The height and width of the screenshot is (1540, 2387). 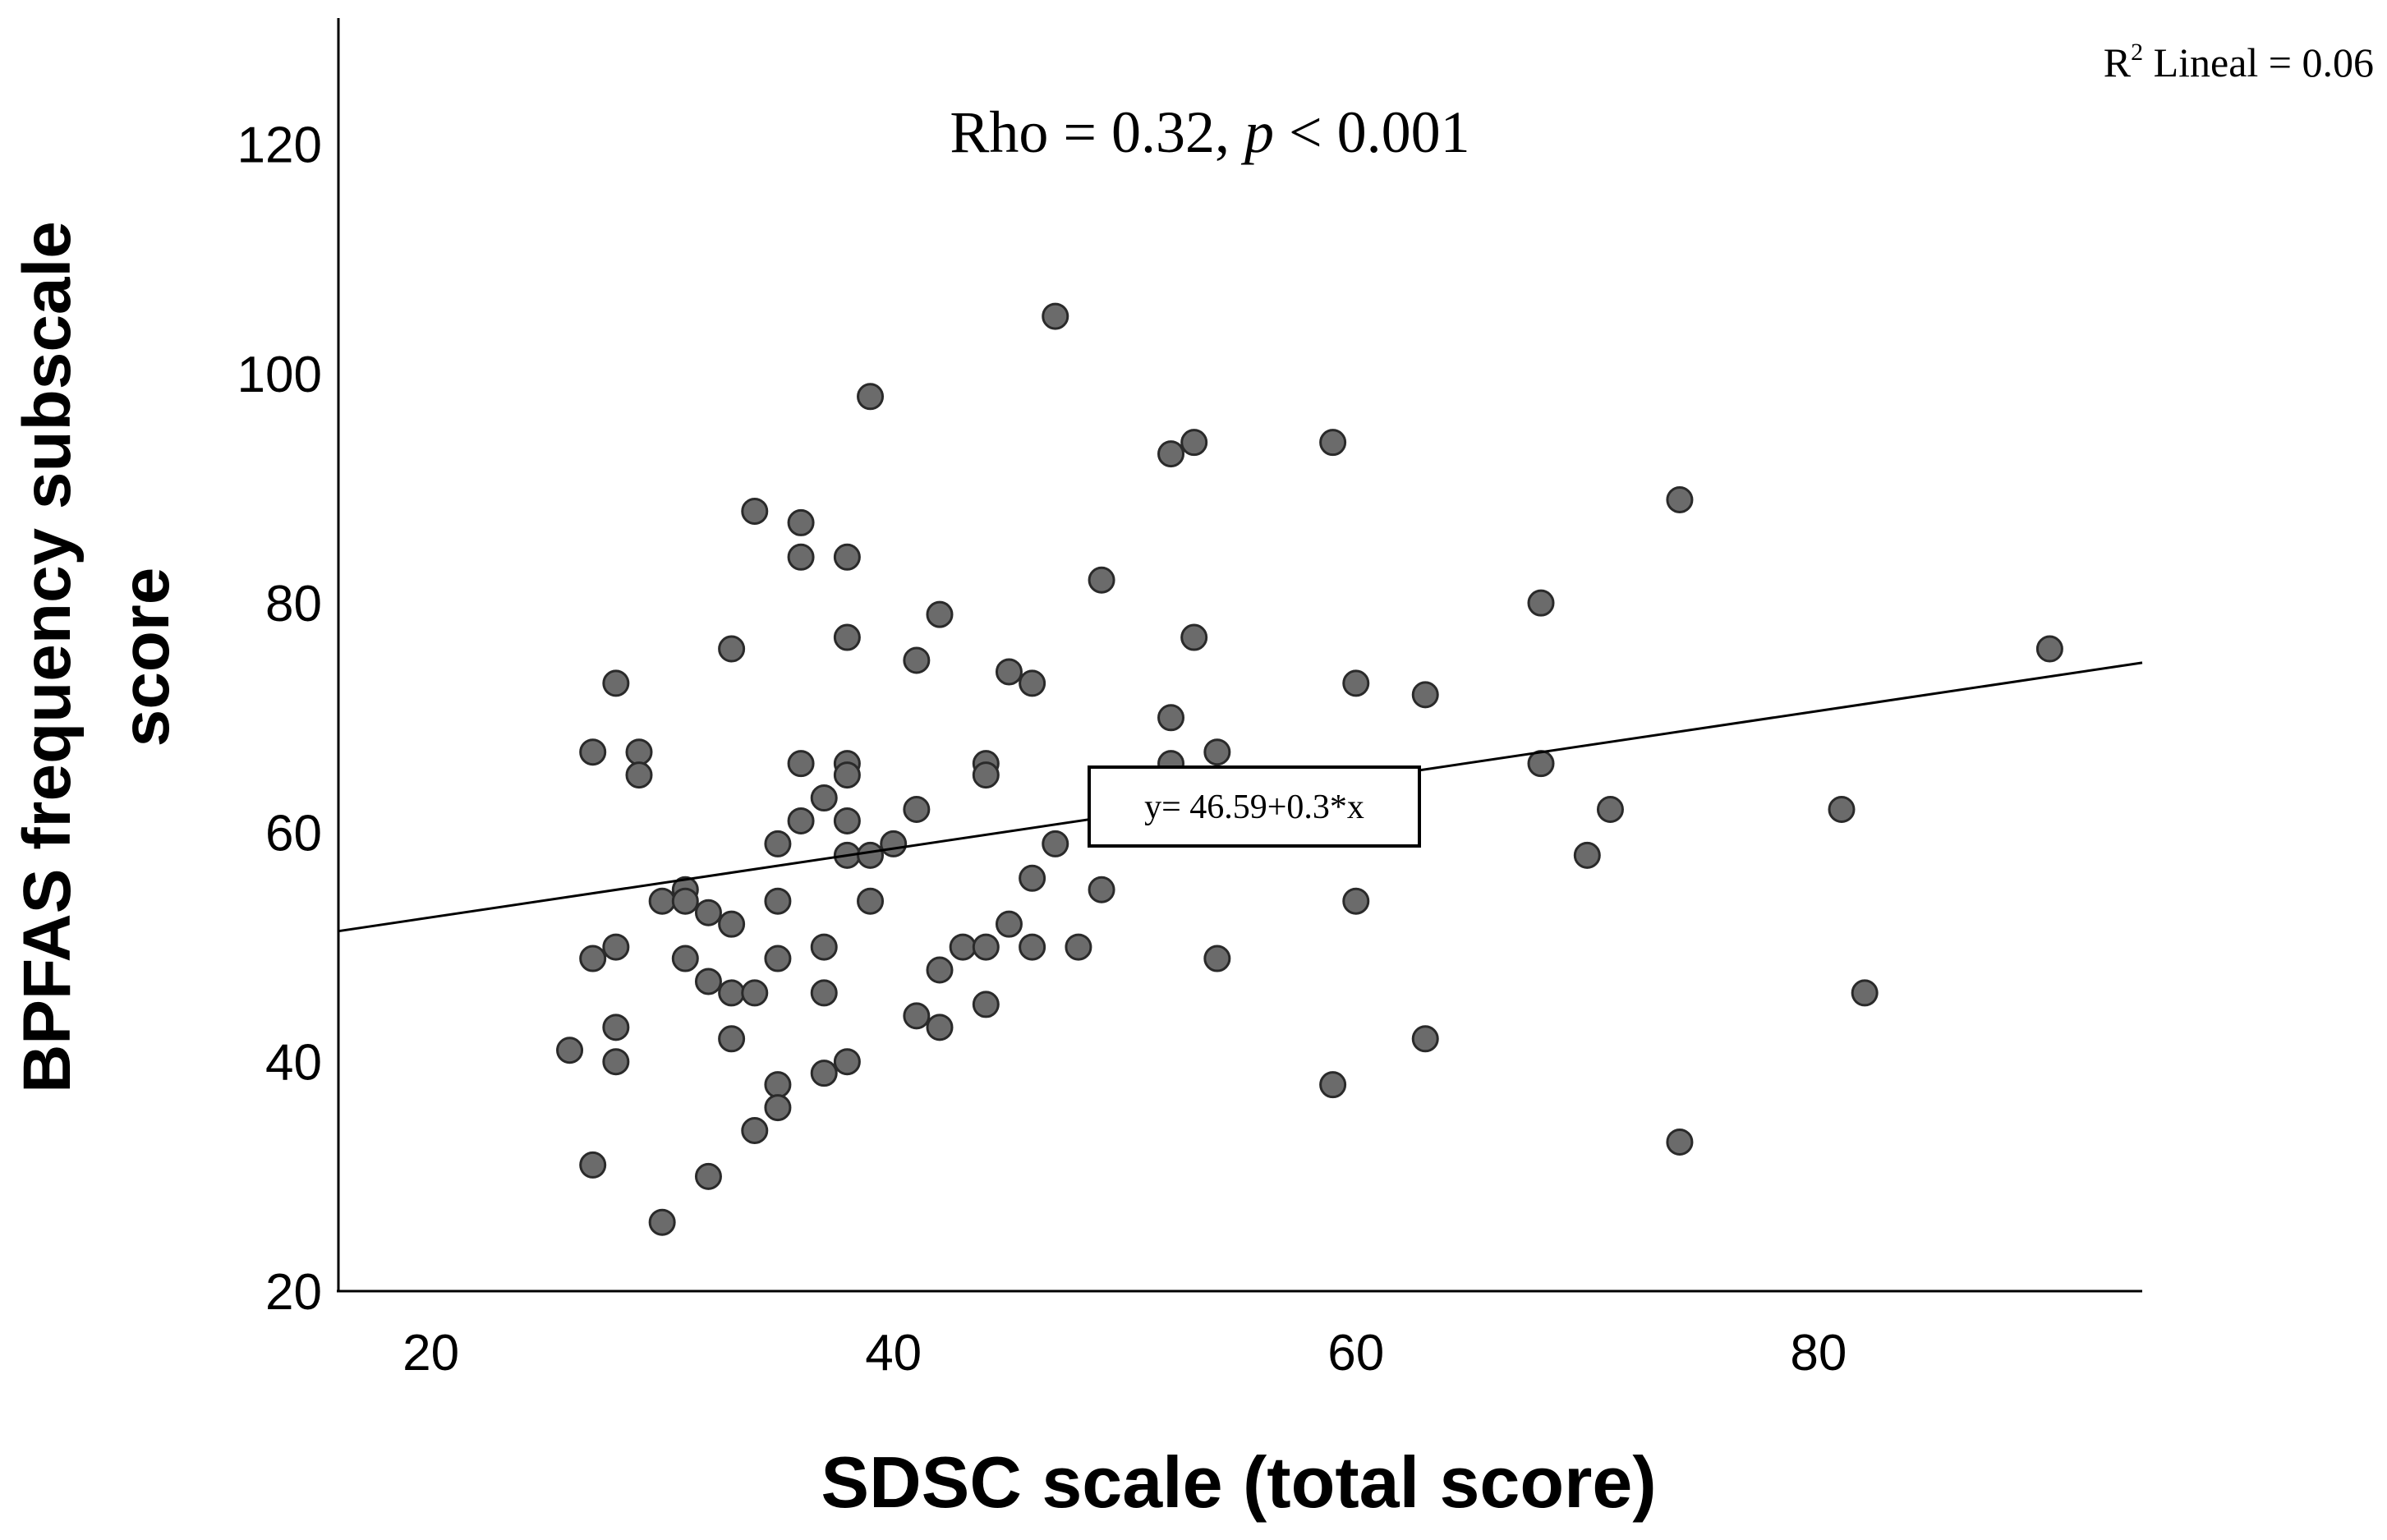 I want to click on y-tick-label: 100, so click(x=279, y=375).